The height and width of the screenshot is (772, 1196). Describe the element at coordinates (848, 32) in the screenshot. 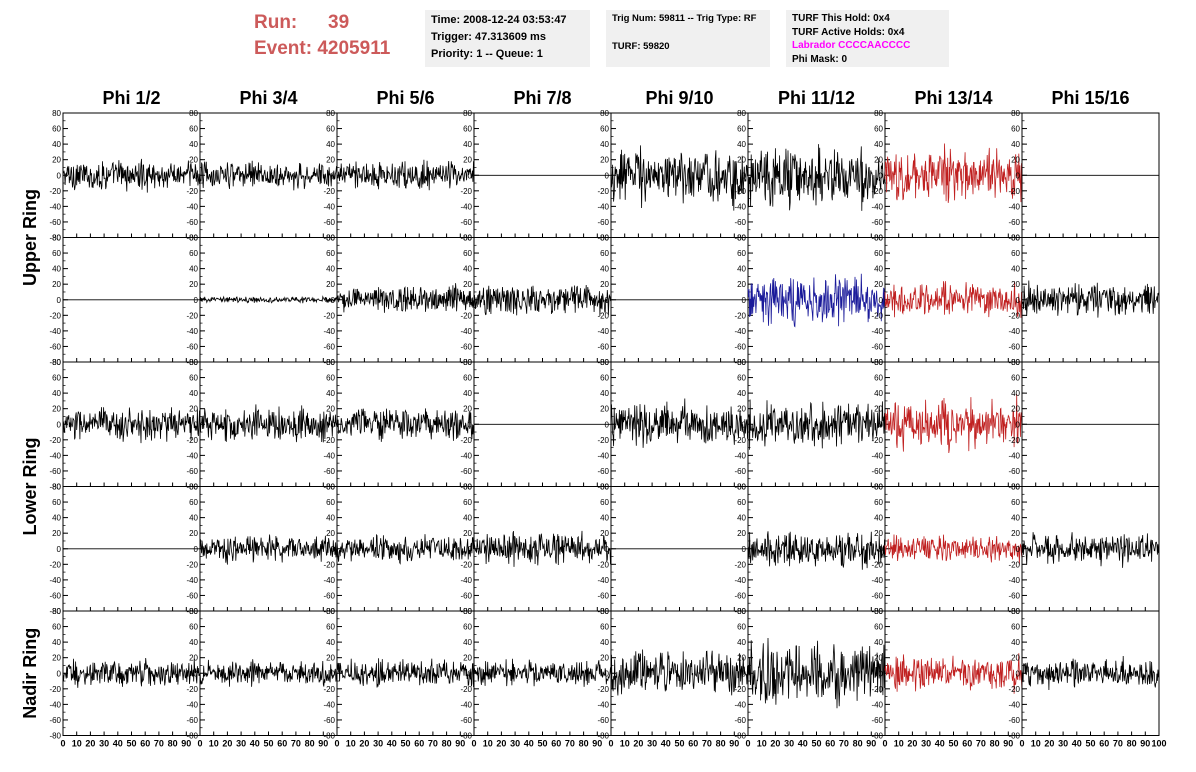

I see `turf-active-holds-text: TURF Active Holds: 0x4` at that location.